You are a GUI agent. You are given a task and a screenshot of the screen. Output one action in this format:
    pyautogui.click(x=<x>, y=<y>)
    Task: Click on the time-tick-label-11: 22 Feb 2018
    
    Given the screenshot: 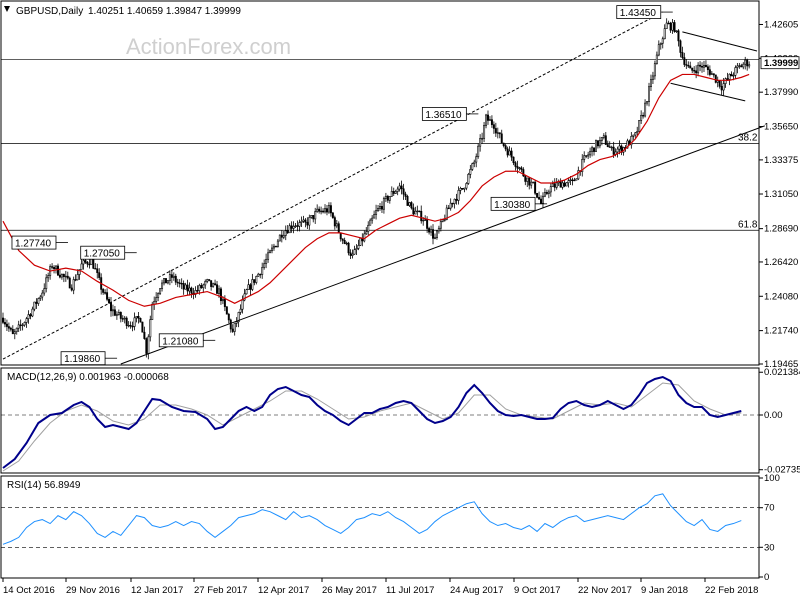 What is the action you would take?
    pyautogui.click(x=731, y=590)
    